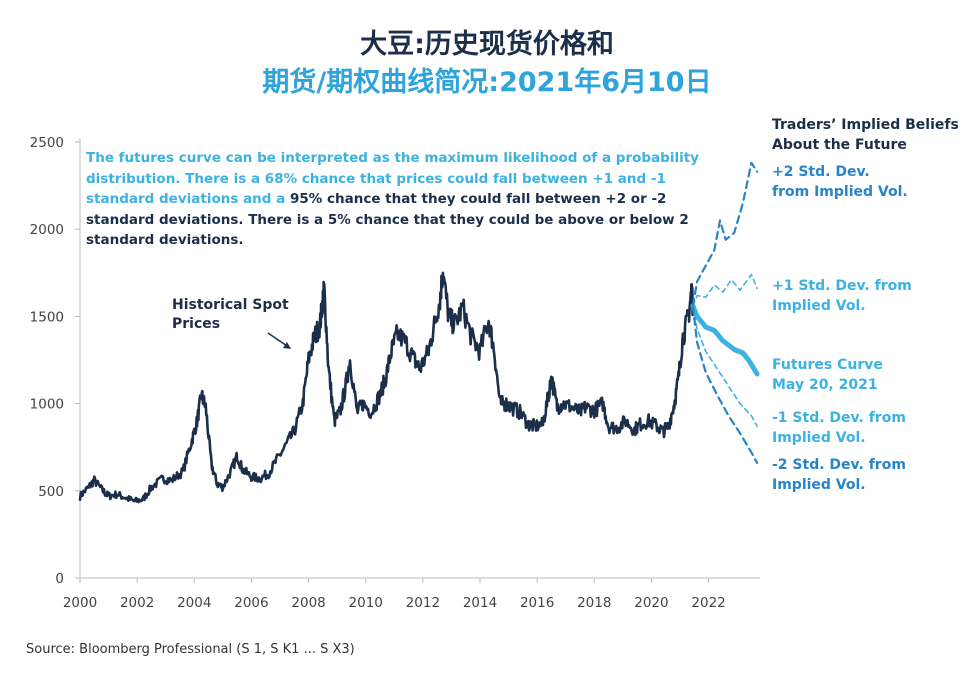  Describe the element at coordinates (819, 485) in the screenshot. I see `minus2-label-line2: Implied Vol.` at that location.